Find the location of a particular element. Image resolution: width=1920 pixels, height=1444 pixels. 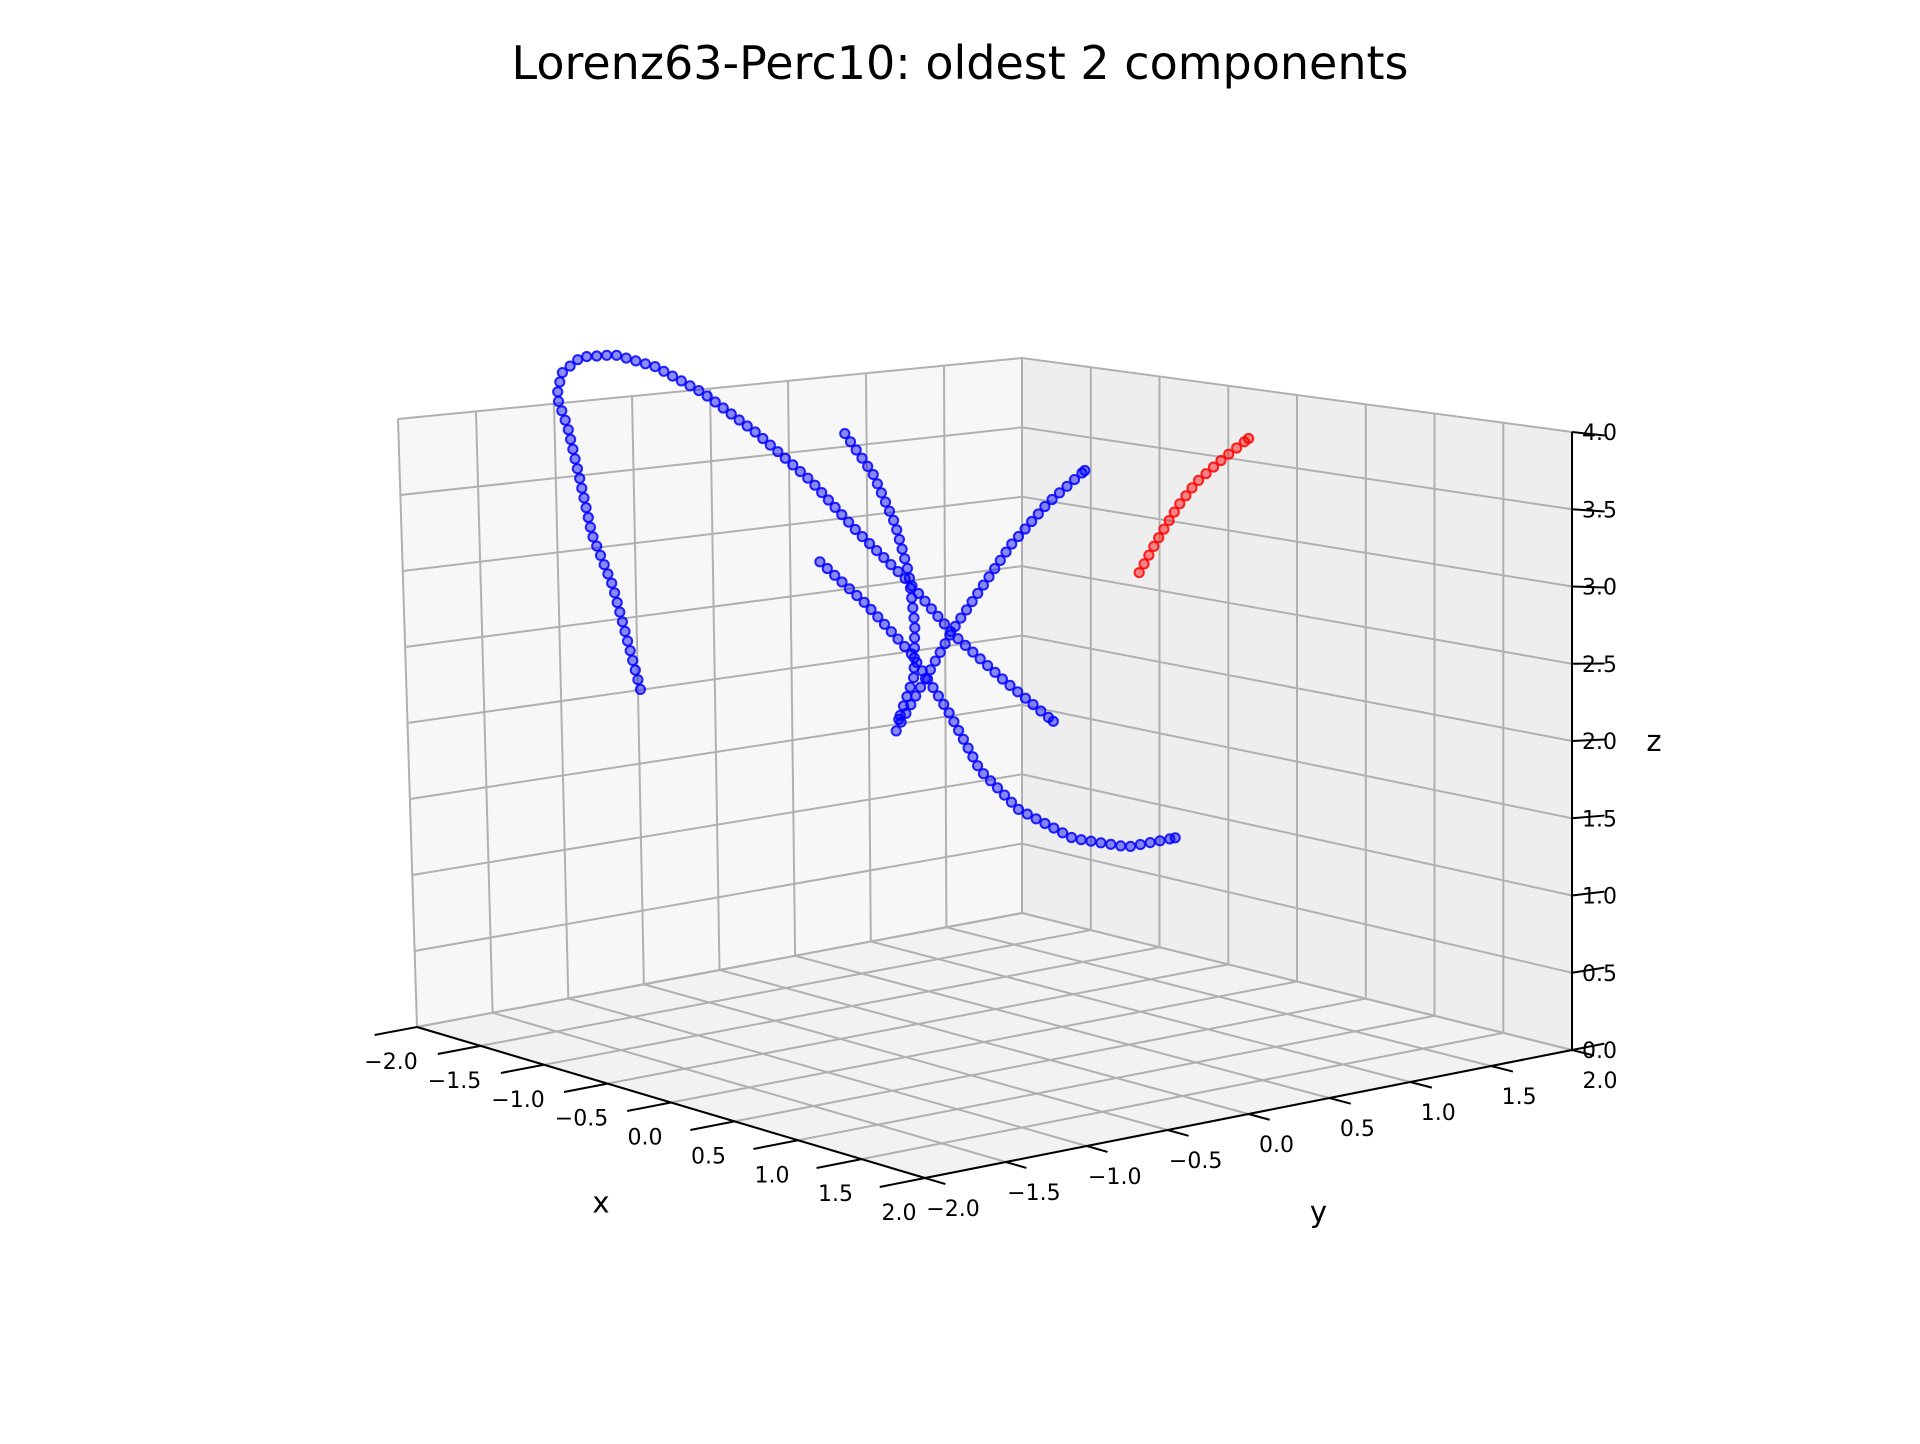

chart-title: Lorenz63-Perc10: oldest 2 components is located at coordinates (960, 63).